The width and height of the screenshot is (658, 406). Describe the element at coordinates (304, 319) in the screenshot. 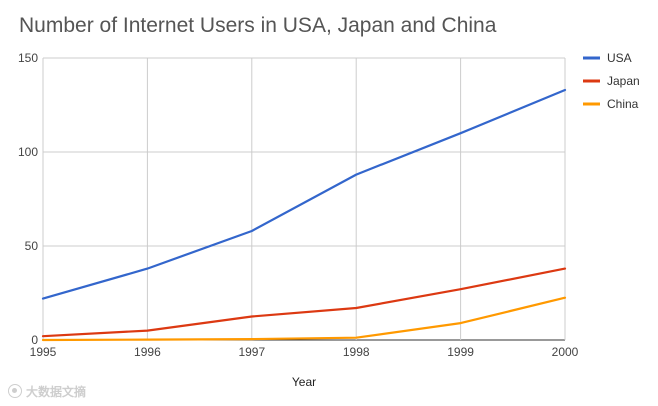

I see `series-line-china` at that location.